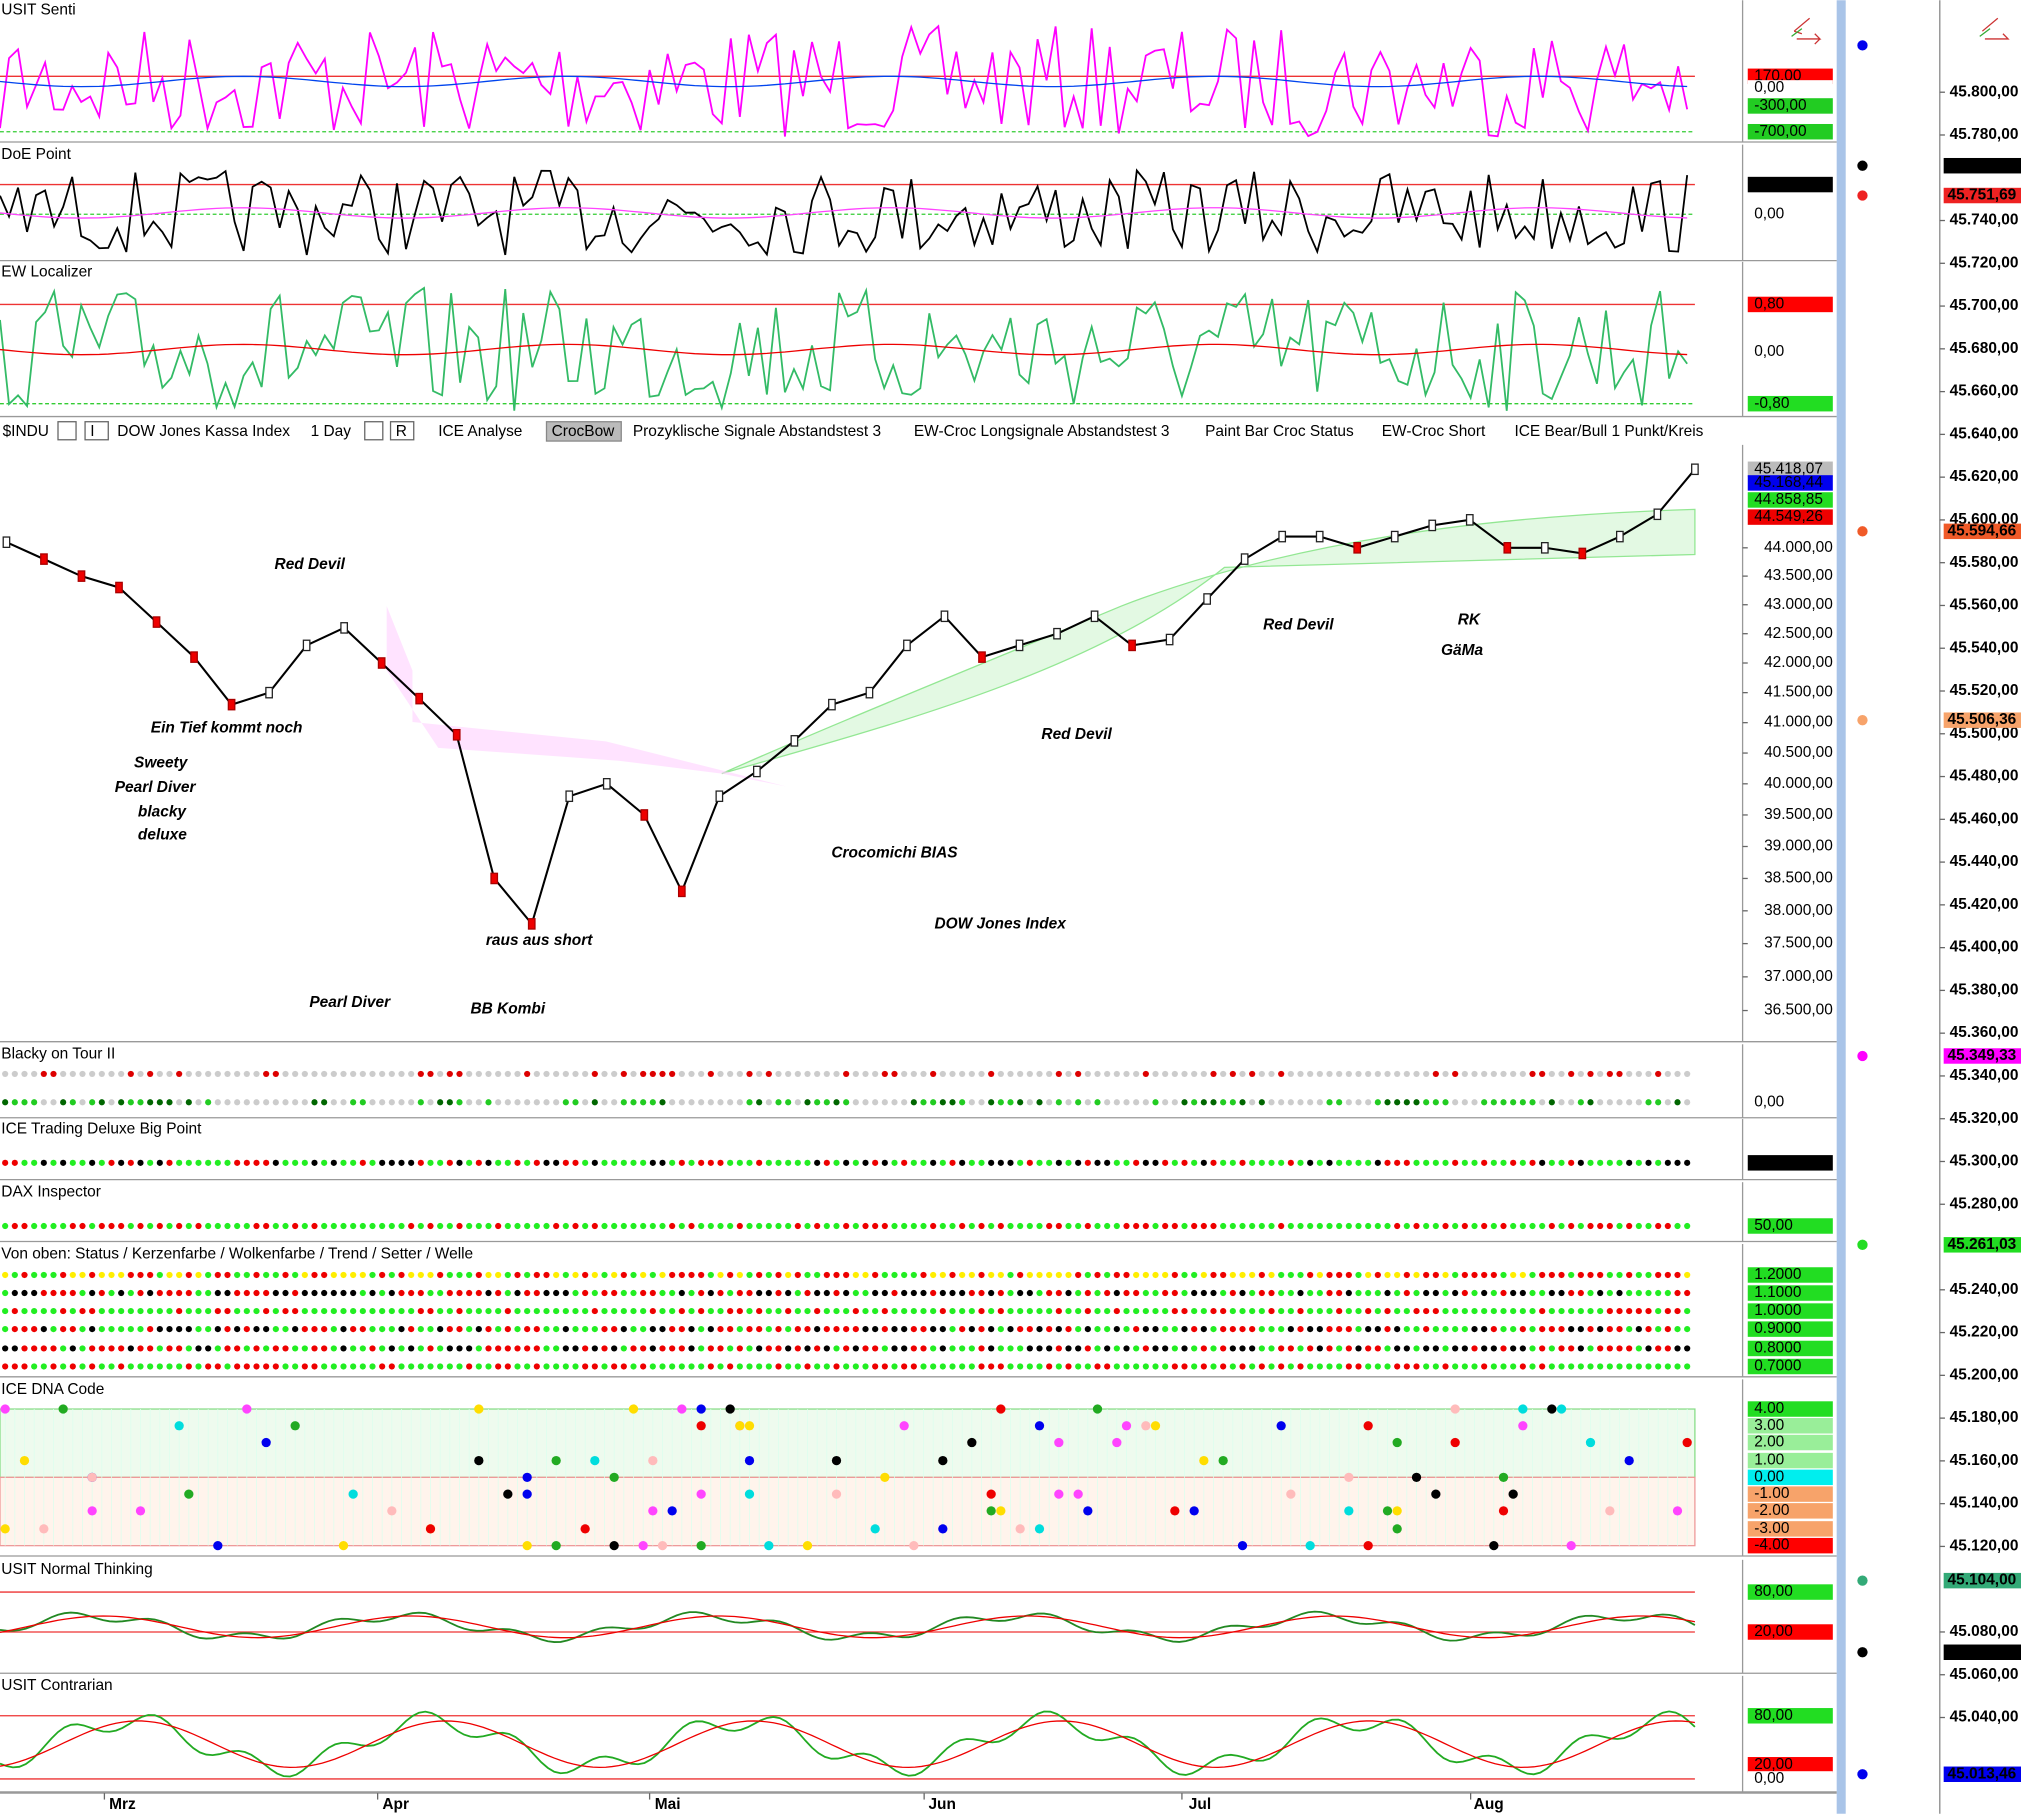 This screenshot has height=1814, width=2021. I want to click on toolbar-item: 1 Day, so click(331, 431).